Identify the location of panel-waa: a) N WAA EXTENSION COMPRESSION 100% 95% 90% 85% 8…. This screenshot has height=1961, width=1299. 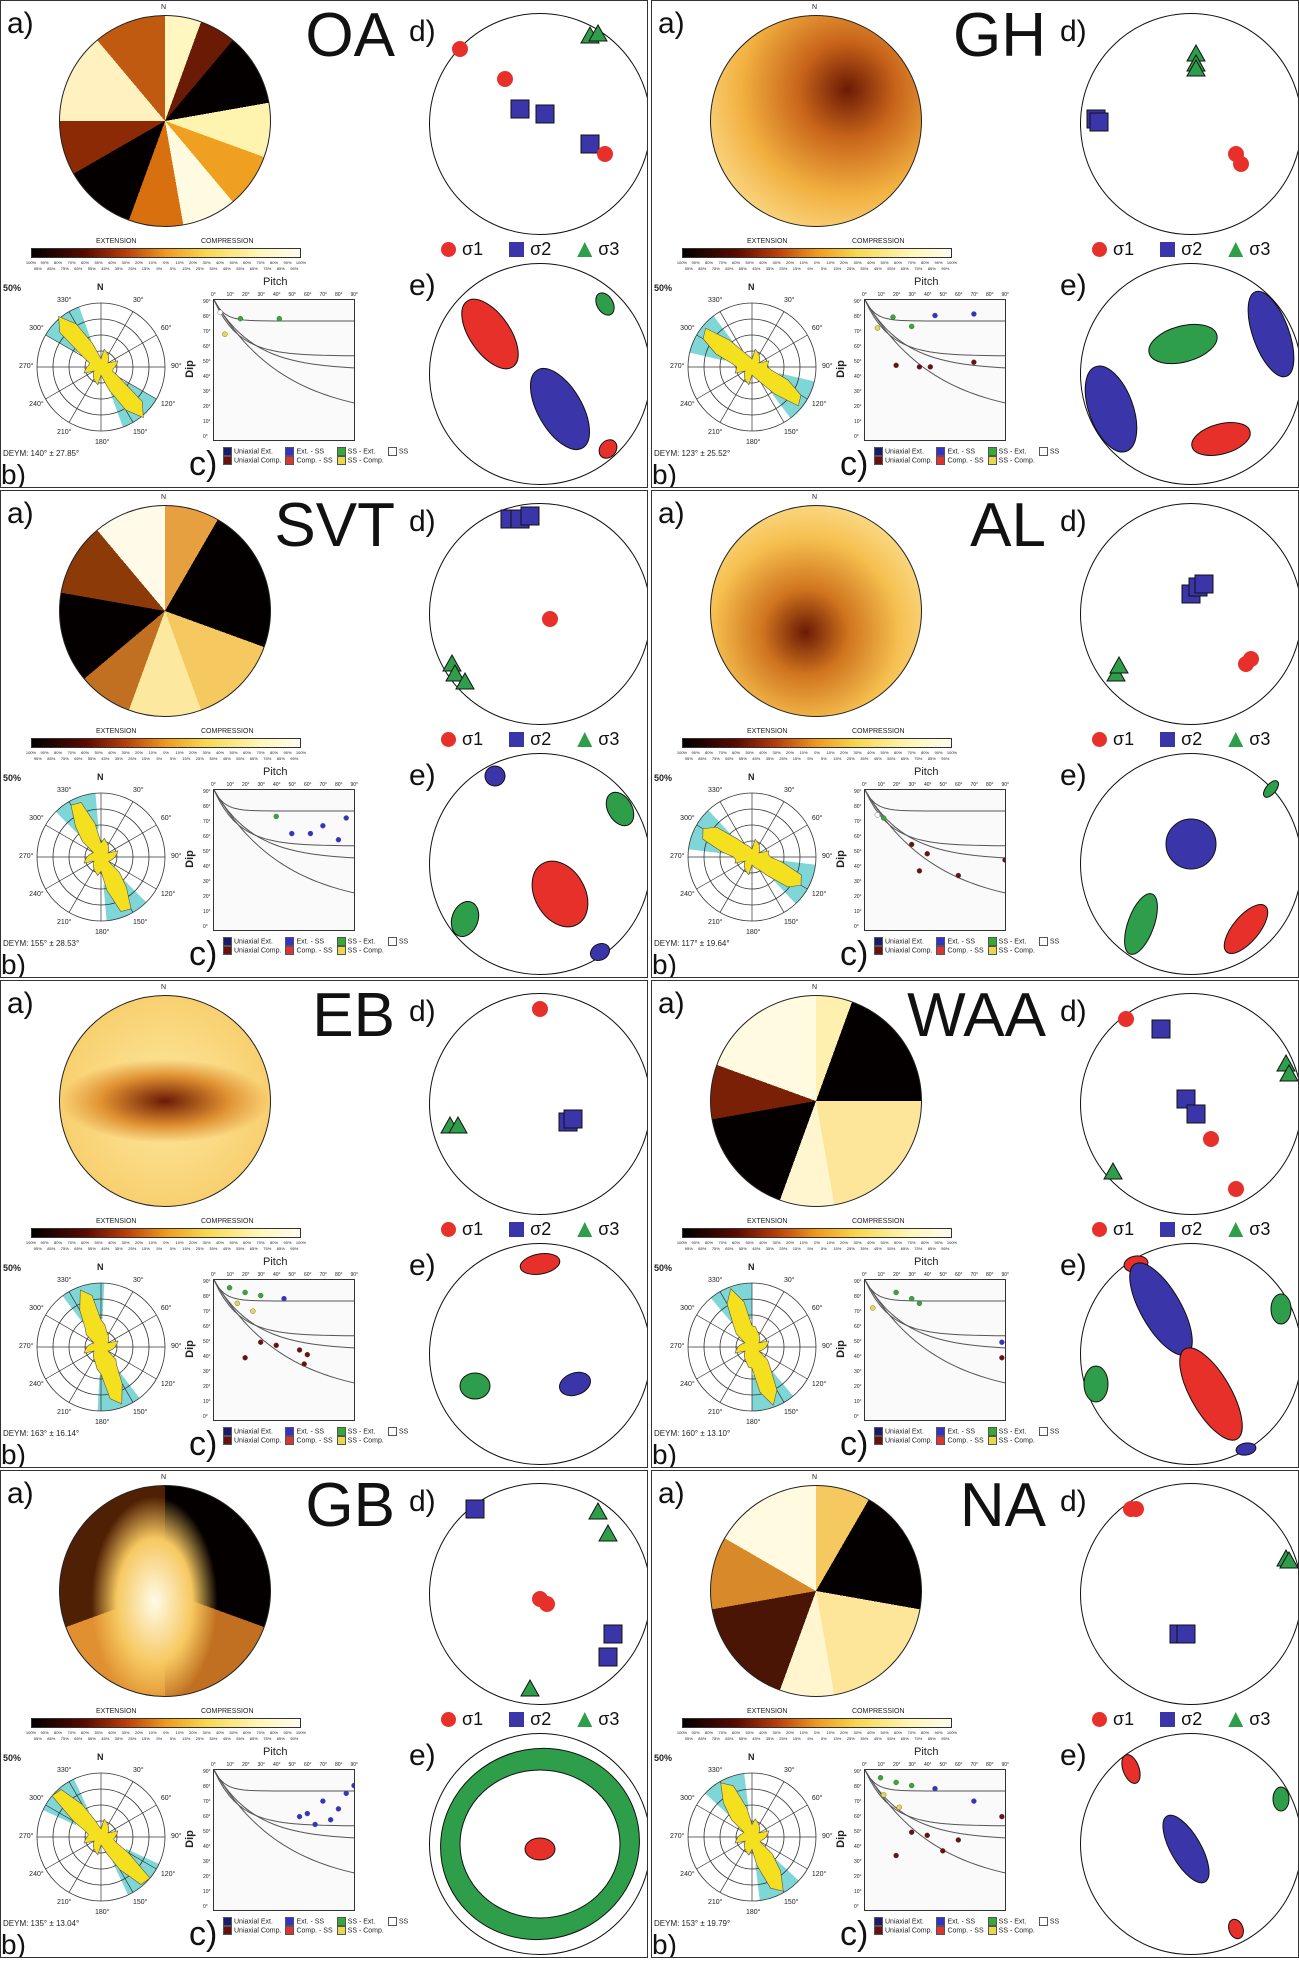
(975, 1224).